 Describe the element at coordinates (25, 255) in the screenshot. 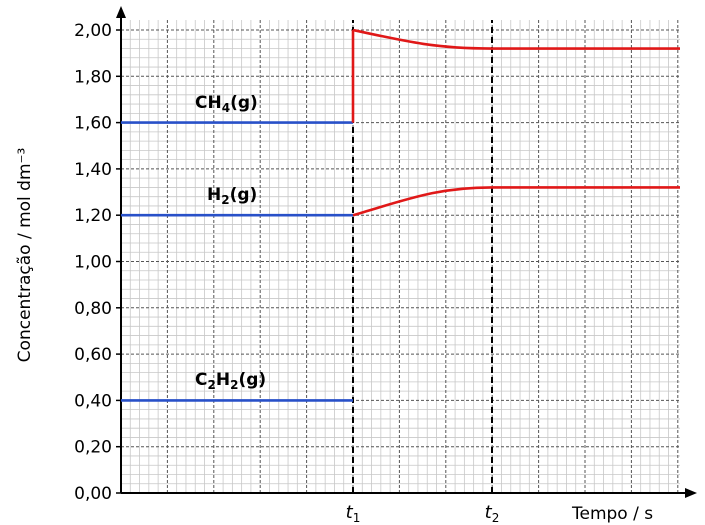

I see `y-axis-label: Concentração / mol dm⁻³` at that location.